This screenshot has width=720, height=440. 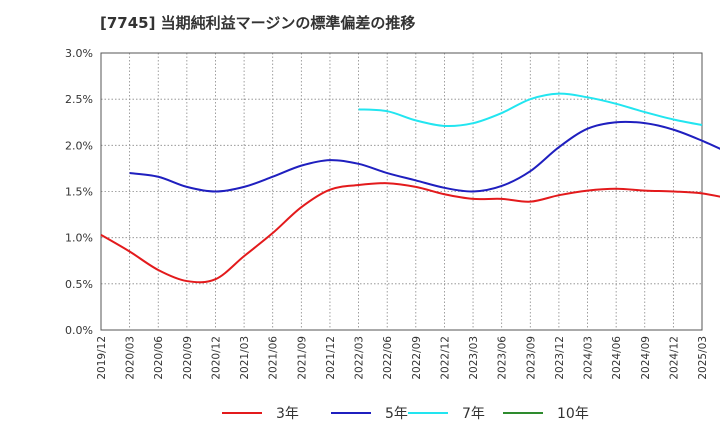 I want to click on legend-item: 10年, so click(x=546, y=413).